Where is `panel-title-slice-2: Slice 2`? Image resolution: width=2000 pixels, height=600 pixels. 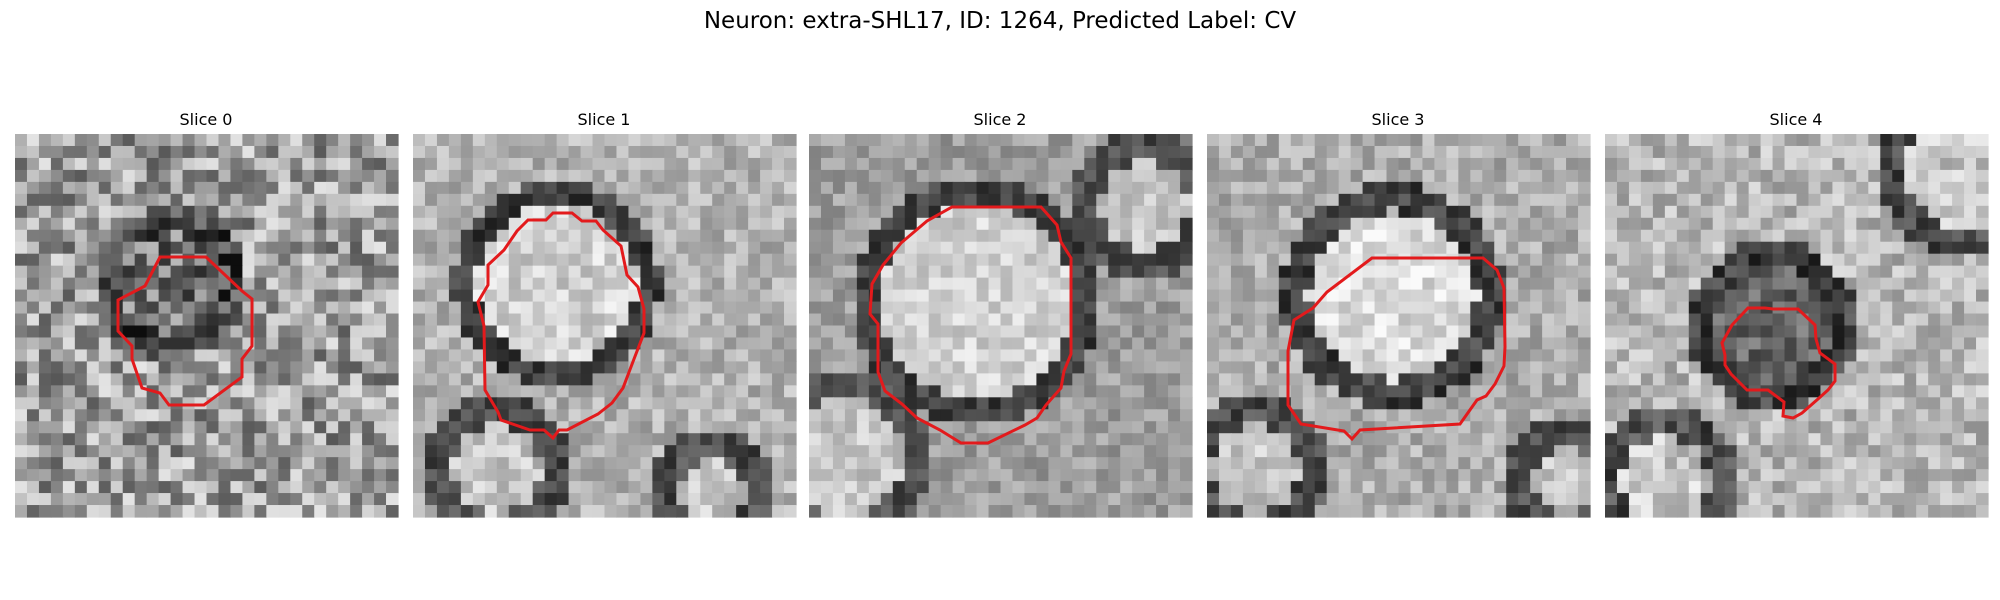
panel-title-slice-2: Slice 2 is located at coordinates (1000, 119).